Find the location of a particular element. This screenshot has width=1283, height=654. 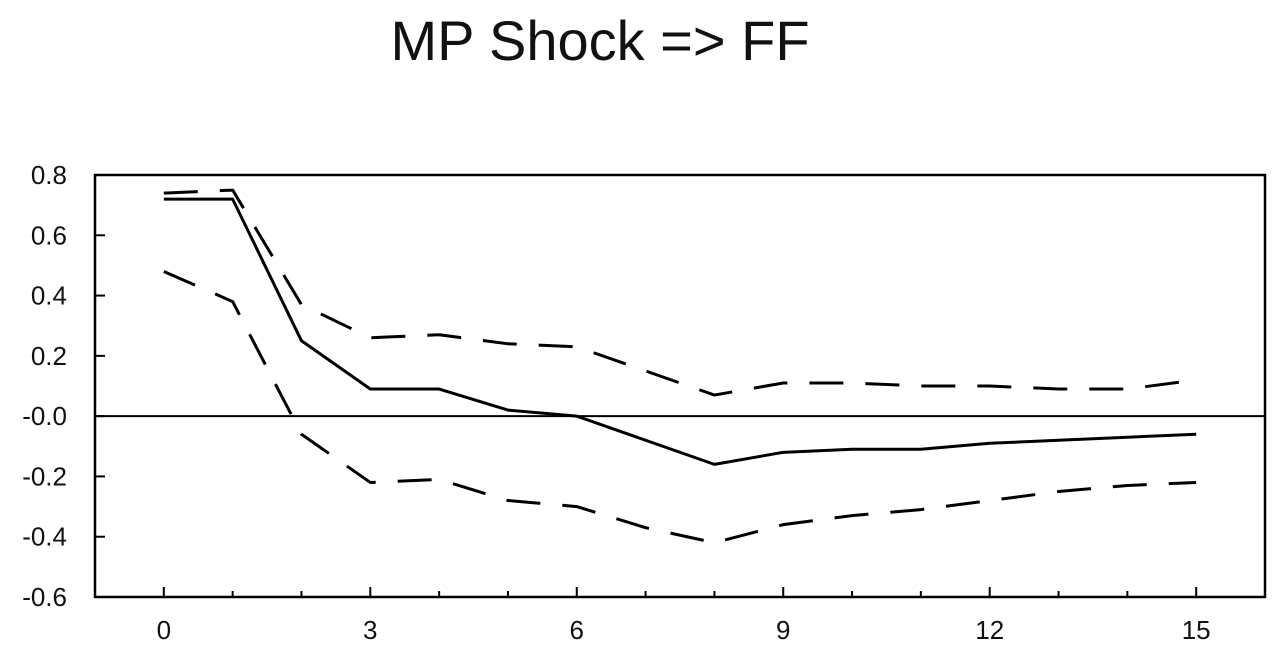

y-tick-label: 0.6 is located at coordinates (49, 235).